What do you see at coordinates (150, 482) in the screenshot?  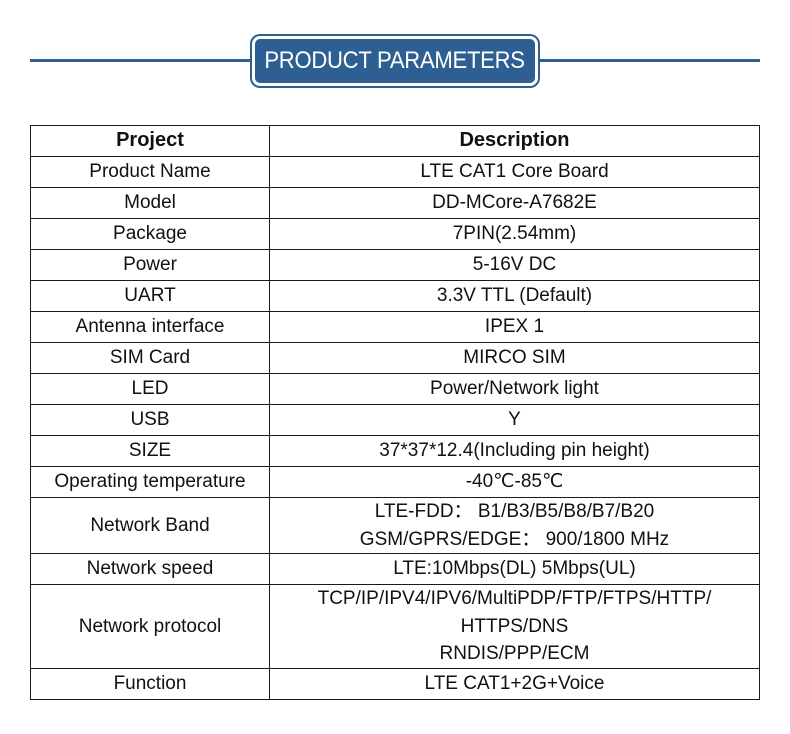 I see `row-project-cell: Operating temperature` at bounding box center [150, 482].